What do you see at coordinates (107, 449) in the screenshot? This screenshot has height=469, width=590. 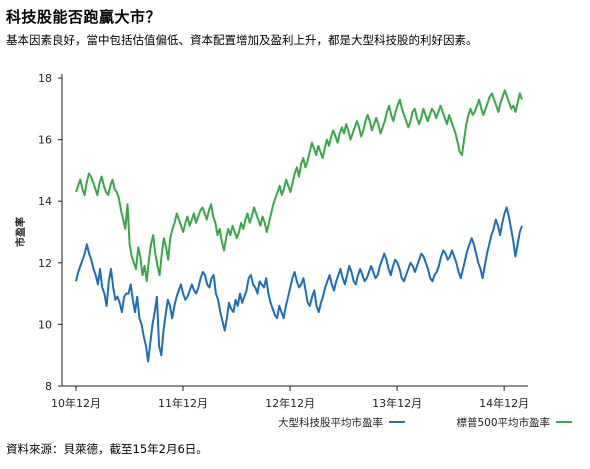 I see `source-note: 資料來源：貝萊德，截至15年2月6日。` at bounding box center [107, 449].